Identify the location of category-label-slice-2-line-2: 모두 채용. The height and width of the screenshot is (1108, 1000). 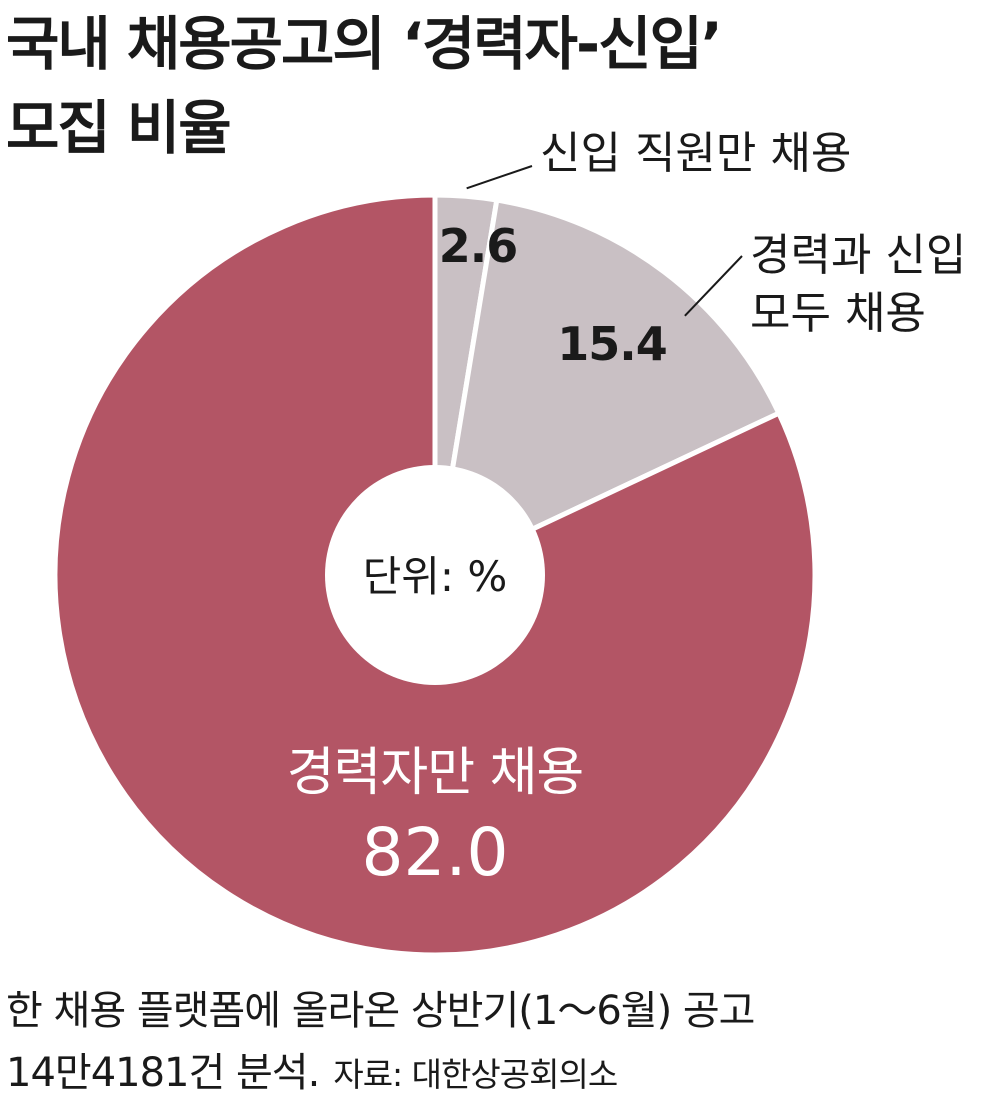
(838, 313).